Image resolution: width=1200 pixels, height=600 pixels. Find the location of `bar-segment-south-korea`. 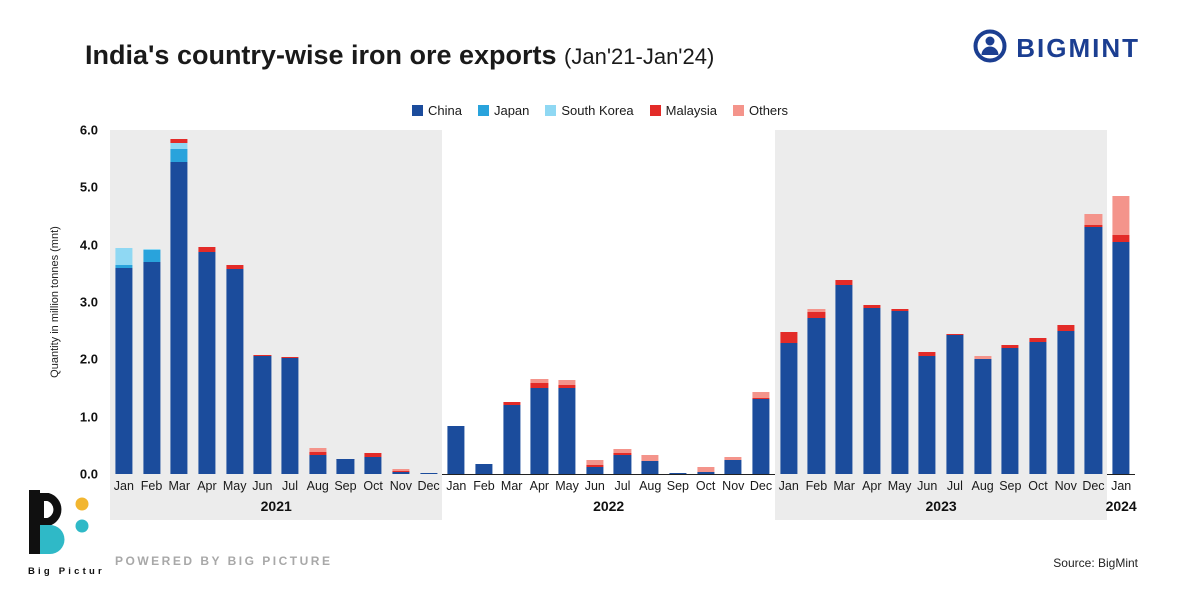

bar-segment-south-korea is located at coordinates (179, 146).